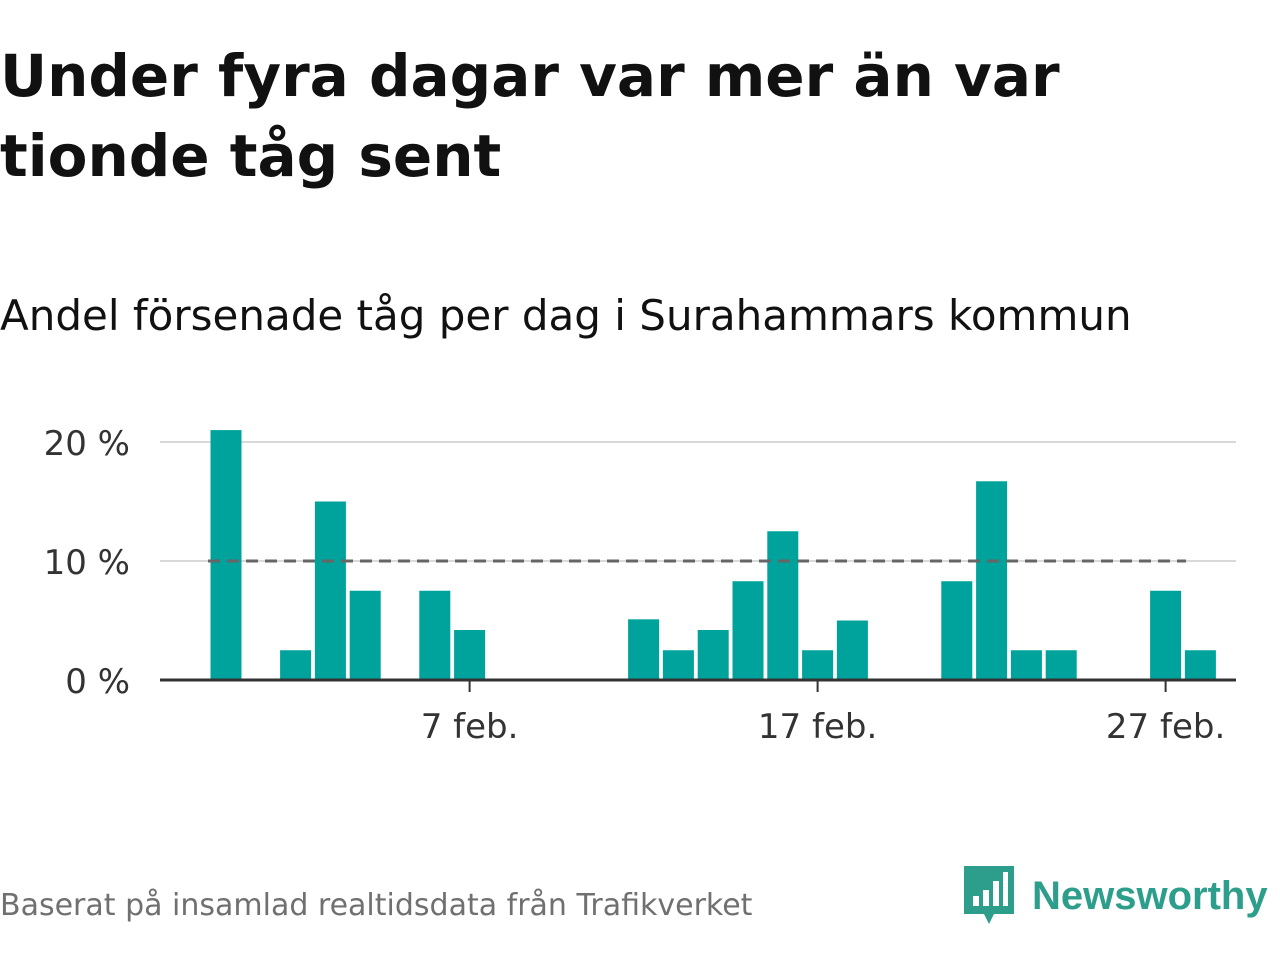  Describe the element at coordinates (989, 895) in the screenshot. I see `newsworthy-logo-icon` at that location.